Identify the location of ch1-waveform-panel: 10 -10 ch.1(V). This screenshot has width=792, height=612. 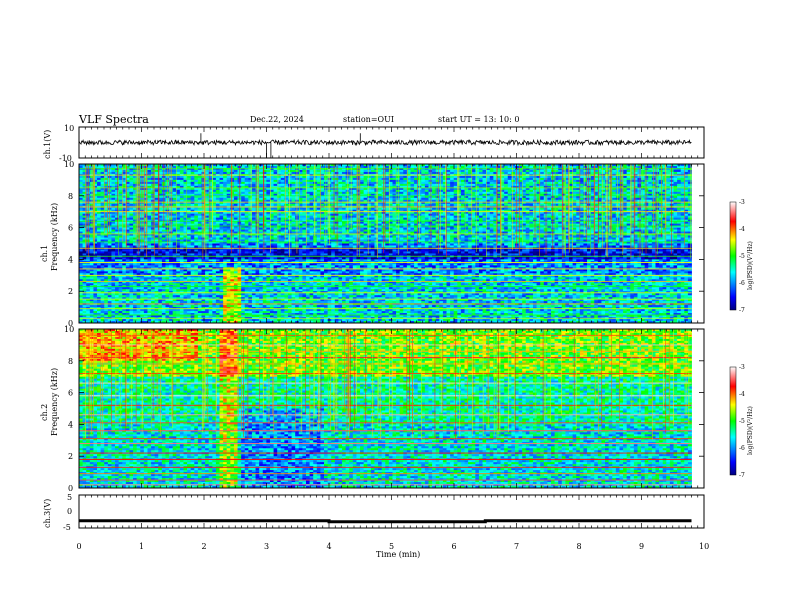
(373, 143).